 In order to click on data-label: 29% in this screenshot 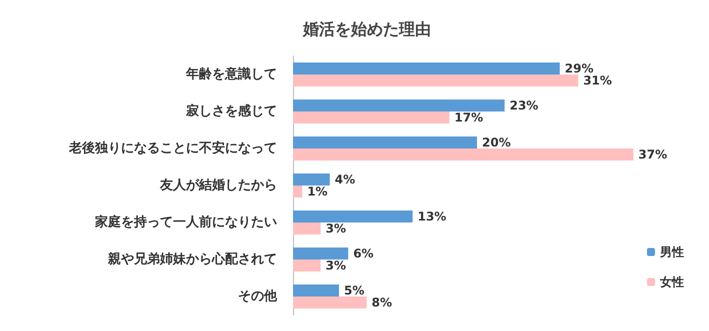, I will do `click(579, 69)`.